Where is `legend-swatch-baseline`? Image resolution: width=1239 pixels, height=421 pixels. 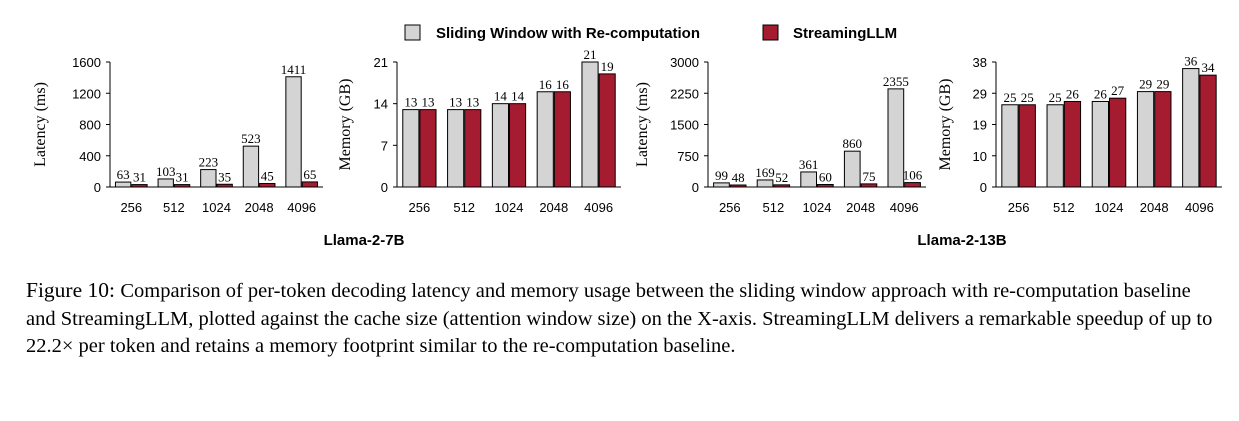
legend-swatch-baseline is located at coordinates (412, 32).